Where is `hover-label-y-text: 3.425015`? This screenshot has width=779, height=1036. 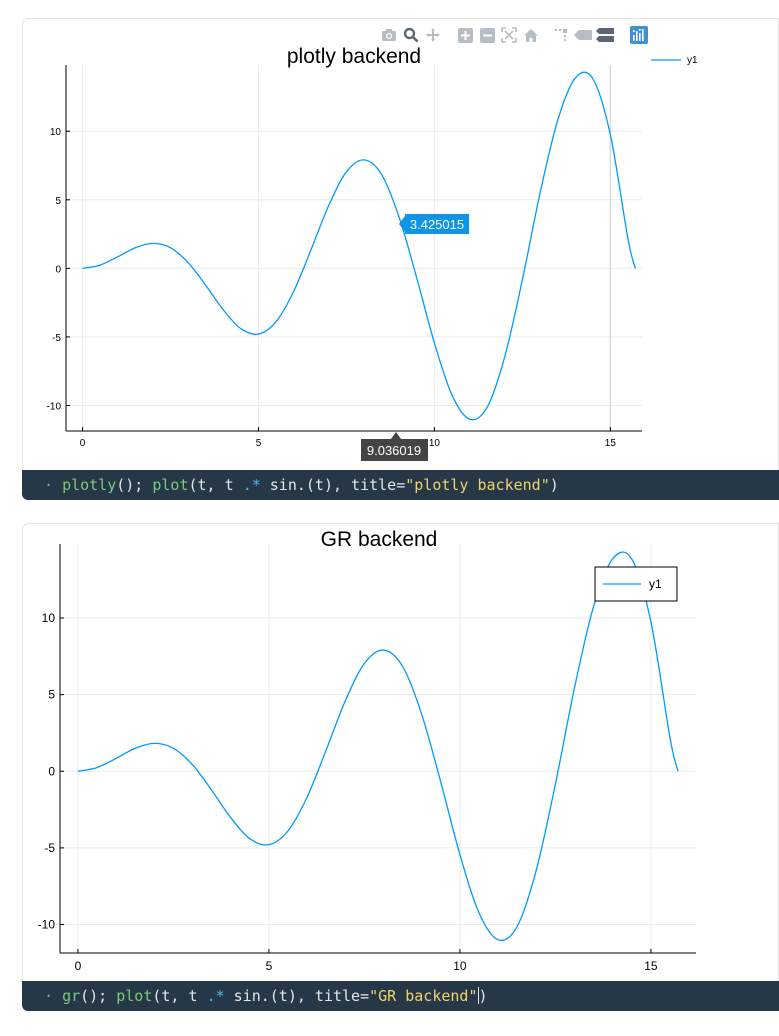 hover-label-y-text: 3.425015 is located at coordinates (437, 224).